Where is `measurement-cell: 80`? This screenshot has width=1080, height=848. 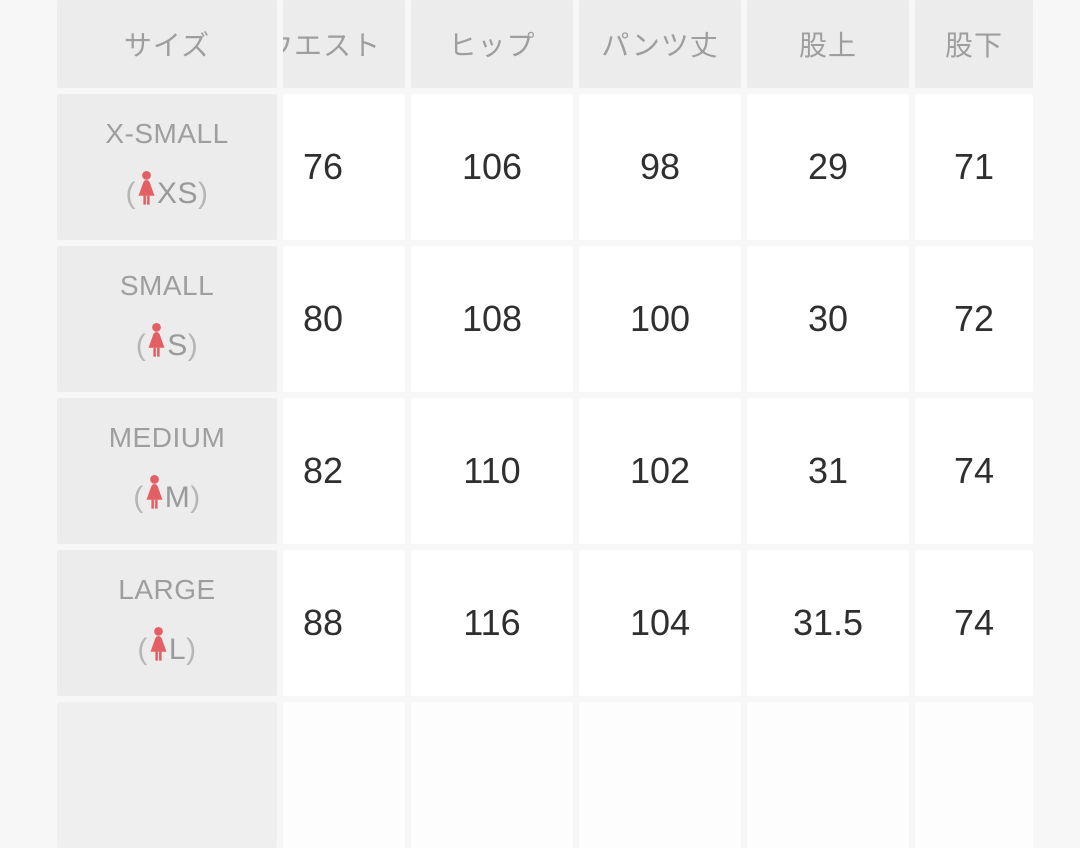
measurement-cell: 80 is located at coordinates (344, 319).